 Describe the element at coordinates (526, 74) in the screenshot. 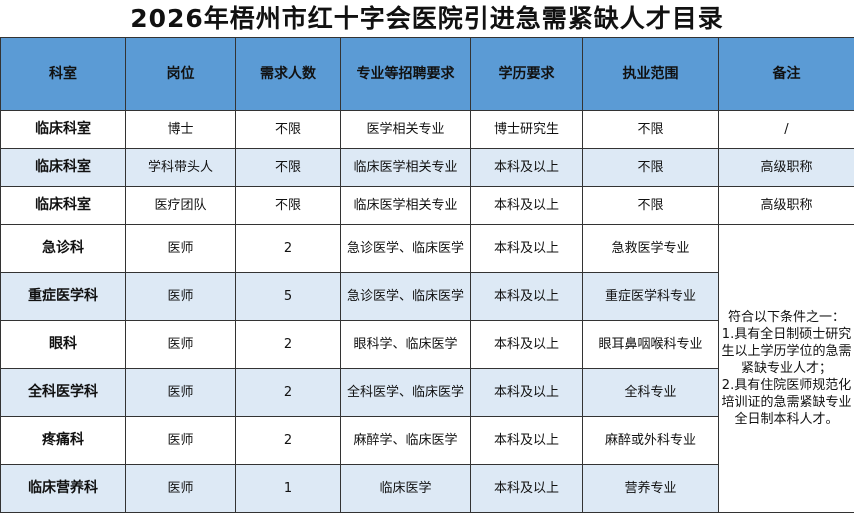

I see `header-education: 学历要求` at that location.